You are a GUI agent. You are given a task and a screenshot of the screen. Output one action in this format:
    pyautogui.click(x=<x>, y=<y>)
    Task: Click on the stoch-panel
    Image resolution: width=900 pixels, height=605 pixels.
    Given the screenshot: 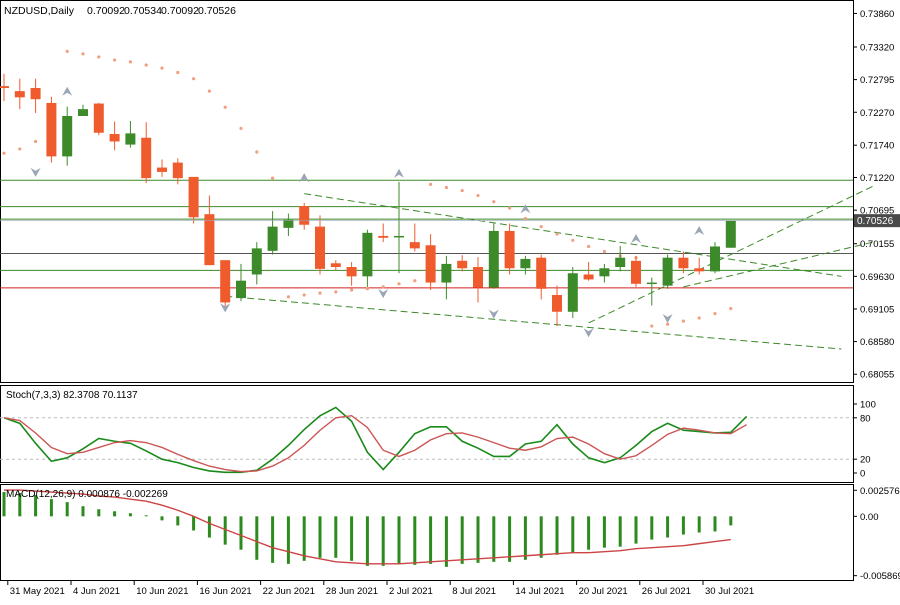 What is the action you would take?
    pyautogui.click(x=426, y=440)
    